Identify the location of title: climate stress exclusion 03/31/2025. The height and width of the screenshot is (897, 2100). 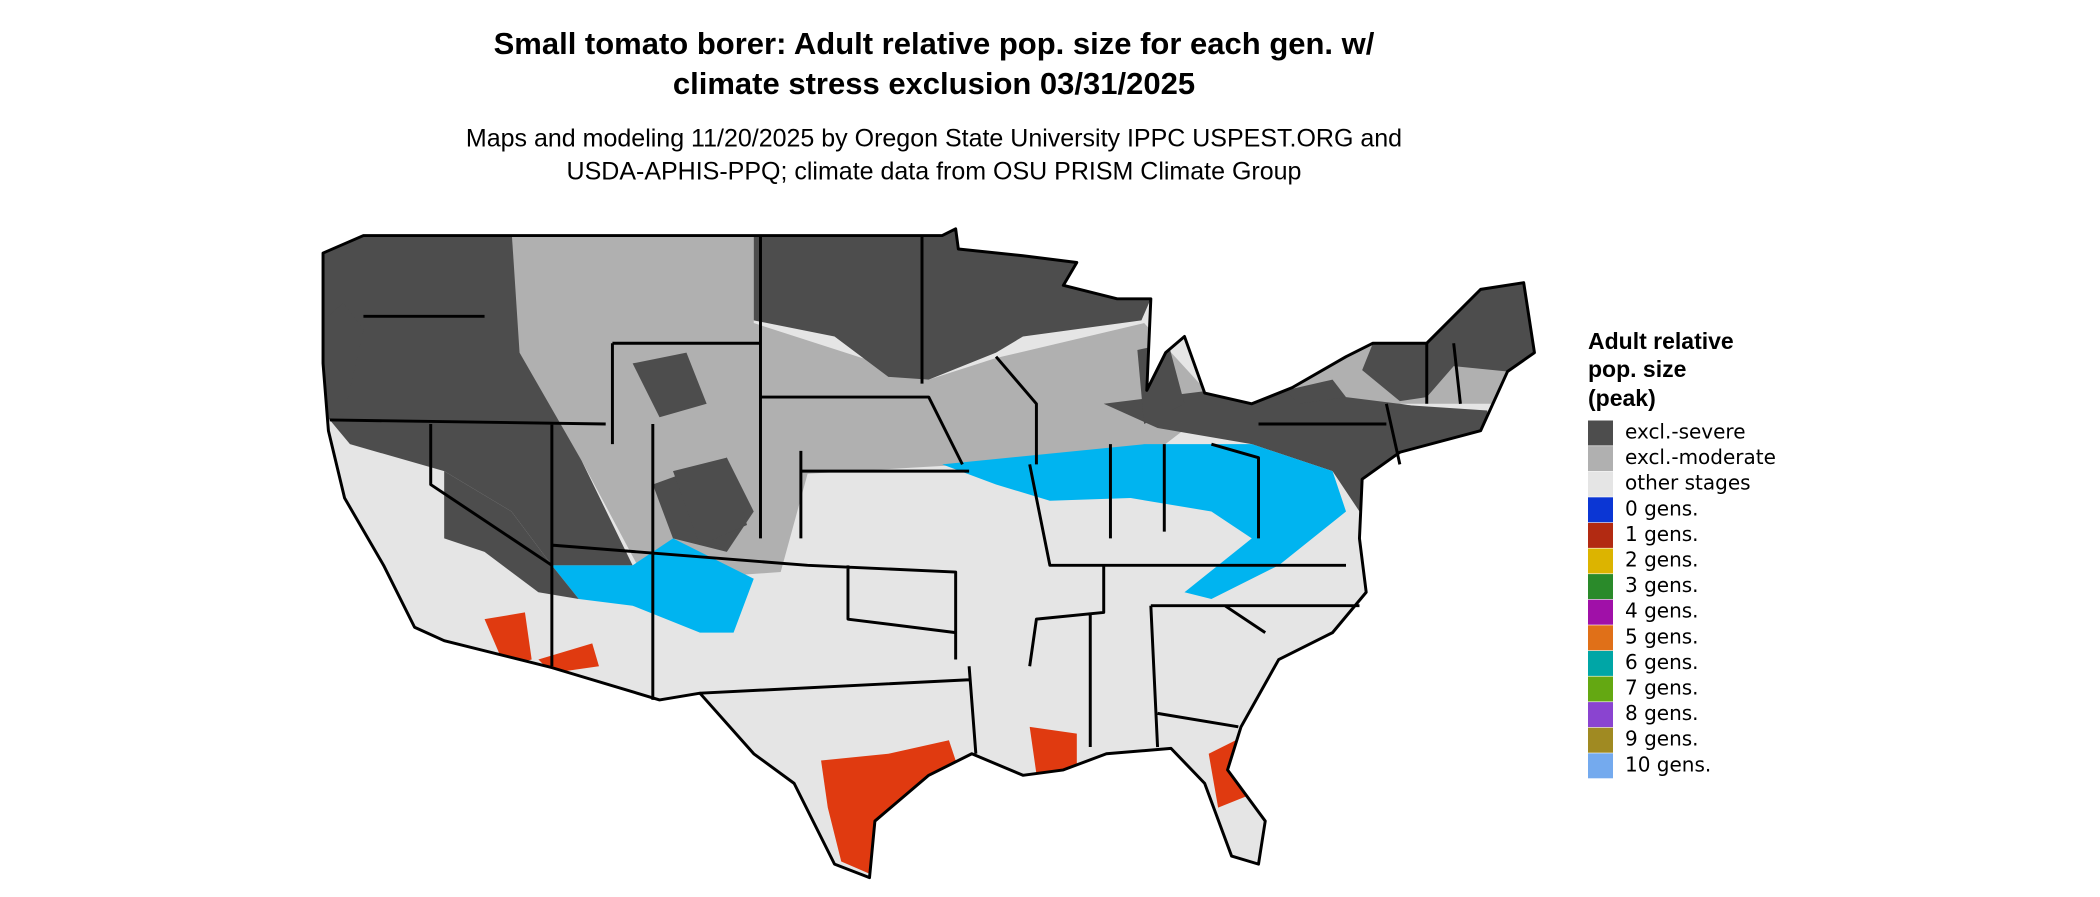
(934, 83).